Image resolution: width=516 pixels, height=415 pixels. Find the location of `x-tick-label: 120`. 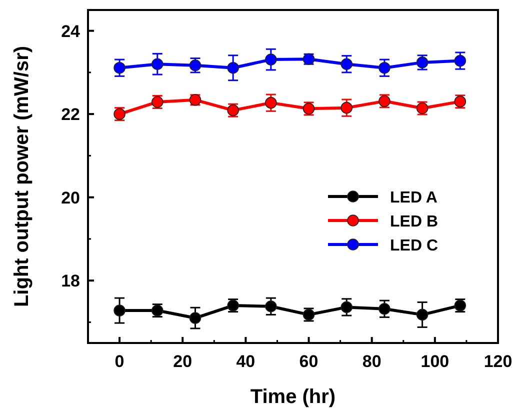

x-tick-label: 120 is located at coordinates (498, 361).